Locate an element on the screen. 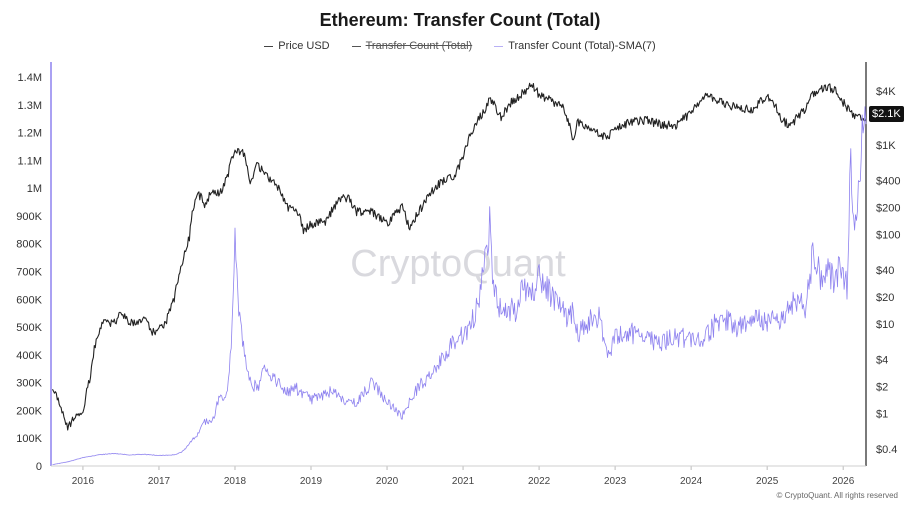 The height and width of the screenshot is (522, 920). right-tick-label: $1 is located at coordinates (882, 414).